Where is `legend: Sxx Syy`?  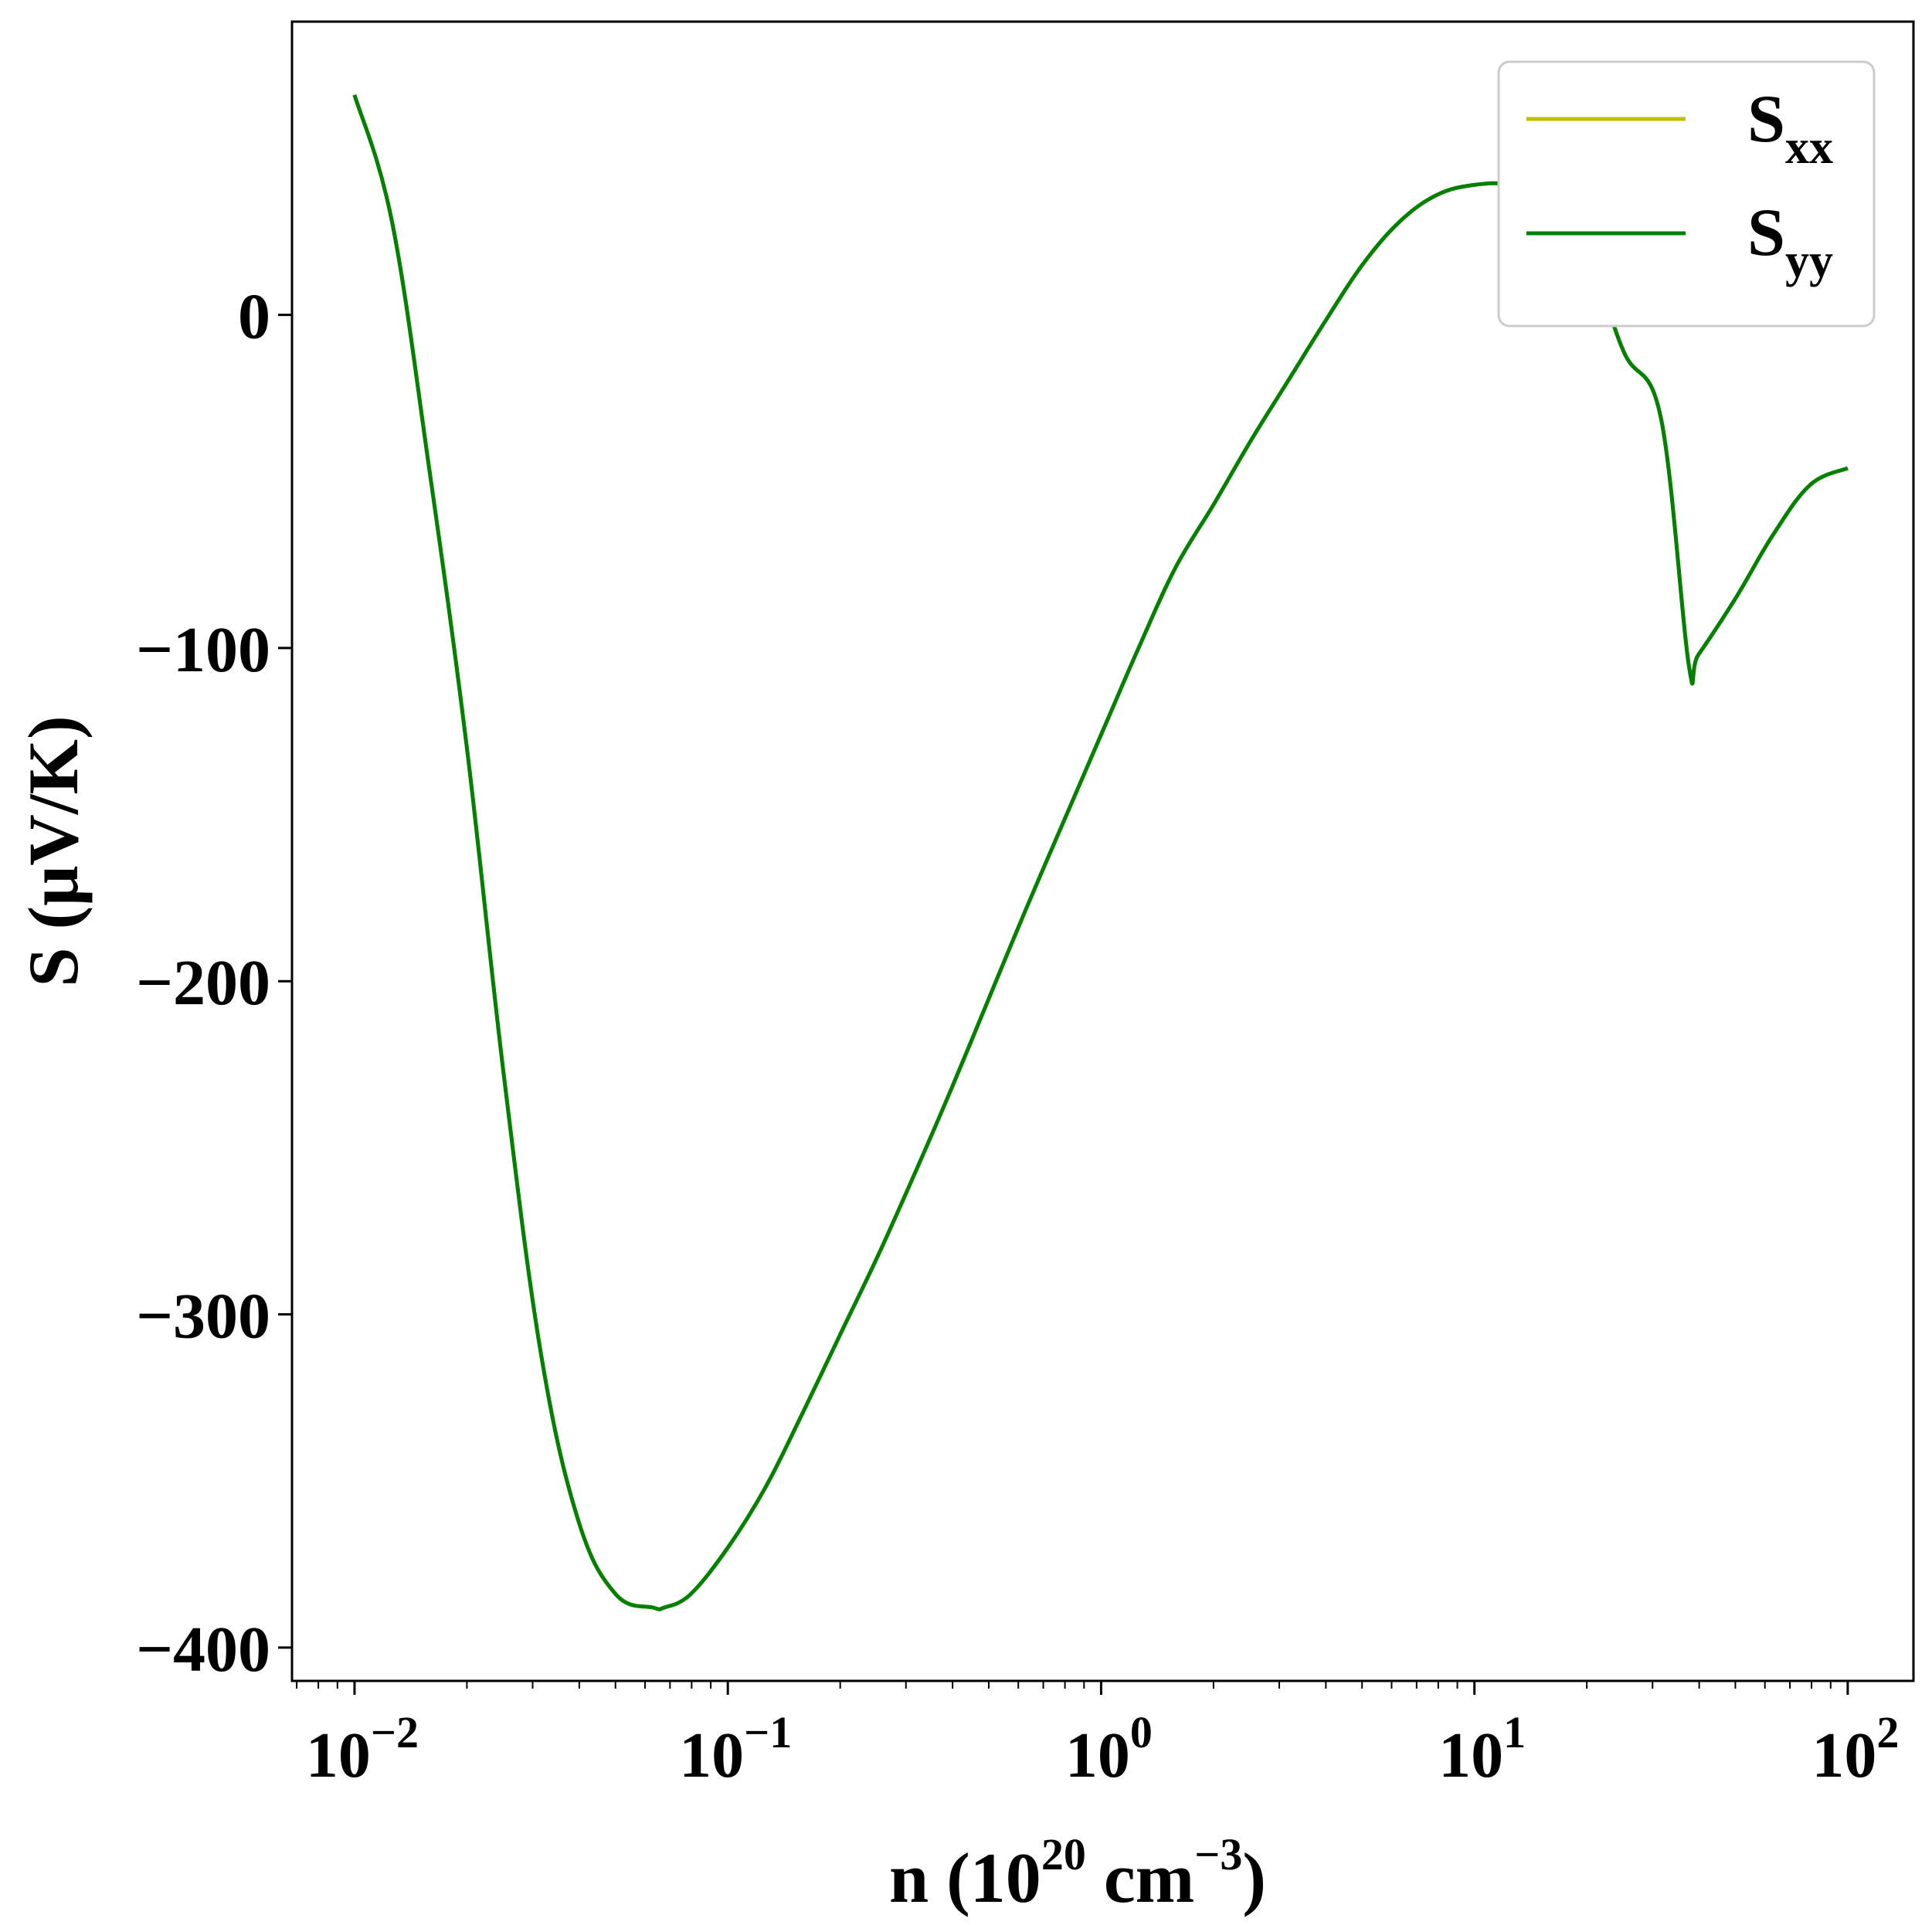
legend: Sxx Syy is located at coordinates (1686, 194).